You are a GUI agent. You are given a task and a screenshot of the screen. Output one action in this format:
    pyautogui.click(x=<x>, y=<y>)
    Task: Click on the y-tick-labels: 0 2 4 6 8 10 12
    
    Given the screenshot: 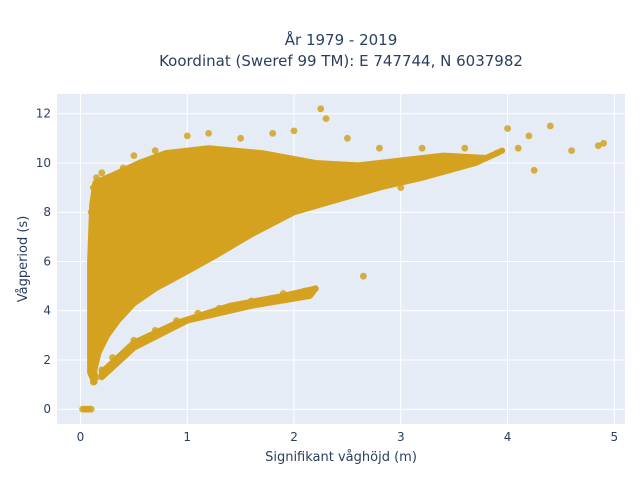 What is the action you would take?
    pyautogui.click(x=43, y=262)
    